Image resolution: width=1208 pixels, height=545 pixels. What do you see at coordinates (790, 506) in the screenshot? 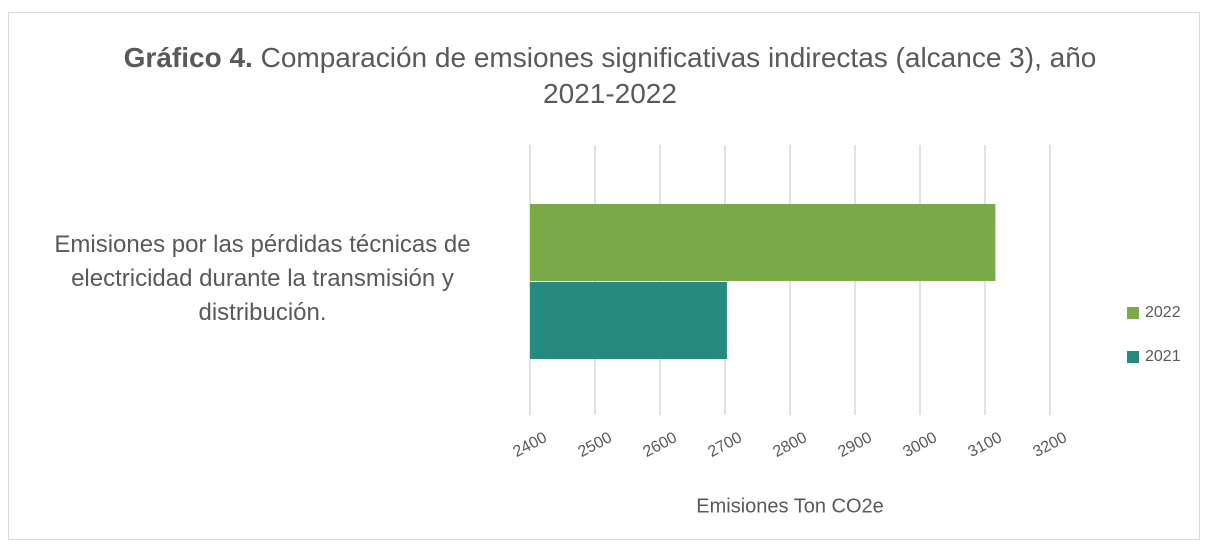
I see `x-axis-title: Emisiones Ton CO2e` at bounding box center [790, 506].